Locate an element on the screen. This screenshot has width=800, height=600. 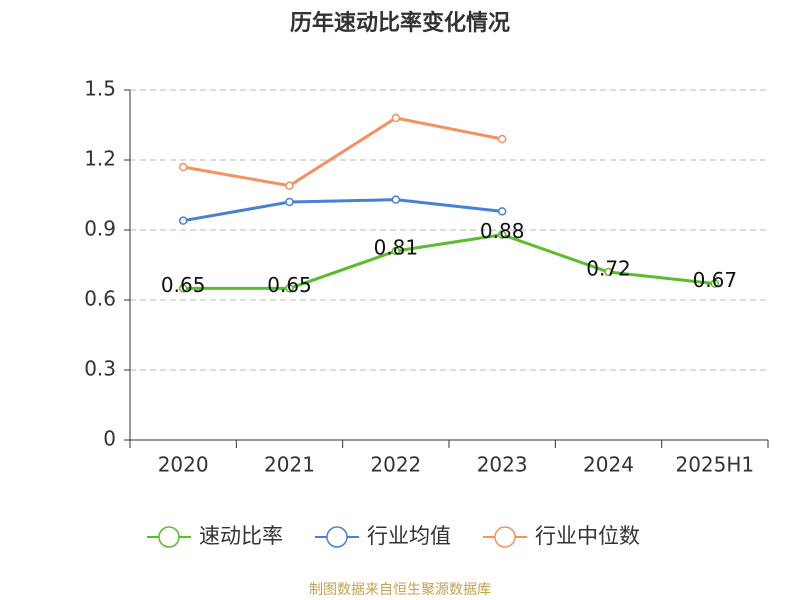
x-tick-label: 2023 is located at coordinates (502, 465).